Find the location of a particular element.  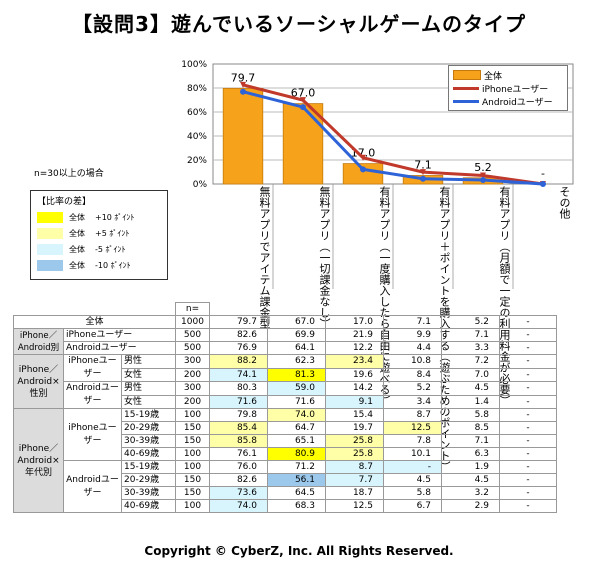

value-cell: 3.2 is located at coordinates (470, 493).